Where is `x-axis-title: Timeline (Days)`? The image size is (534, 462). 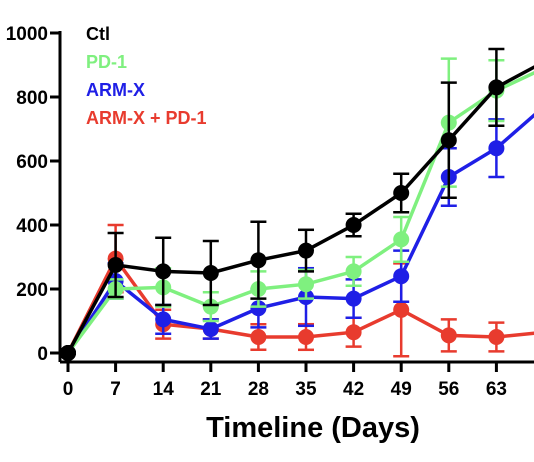
x-axis-title: Timeline (Days) is located at coordinates (313, 428).